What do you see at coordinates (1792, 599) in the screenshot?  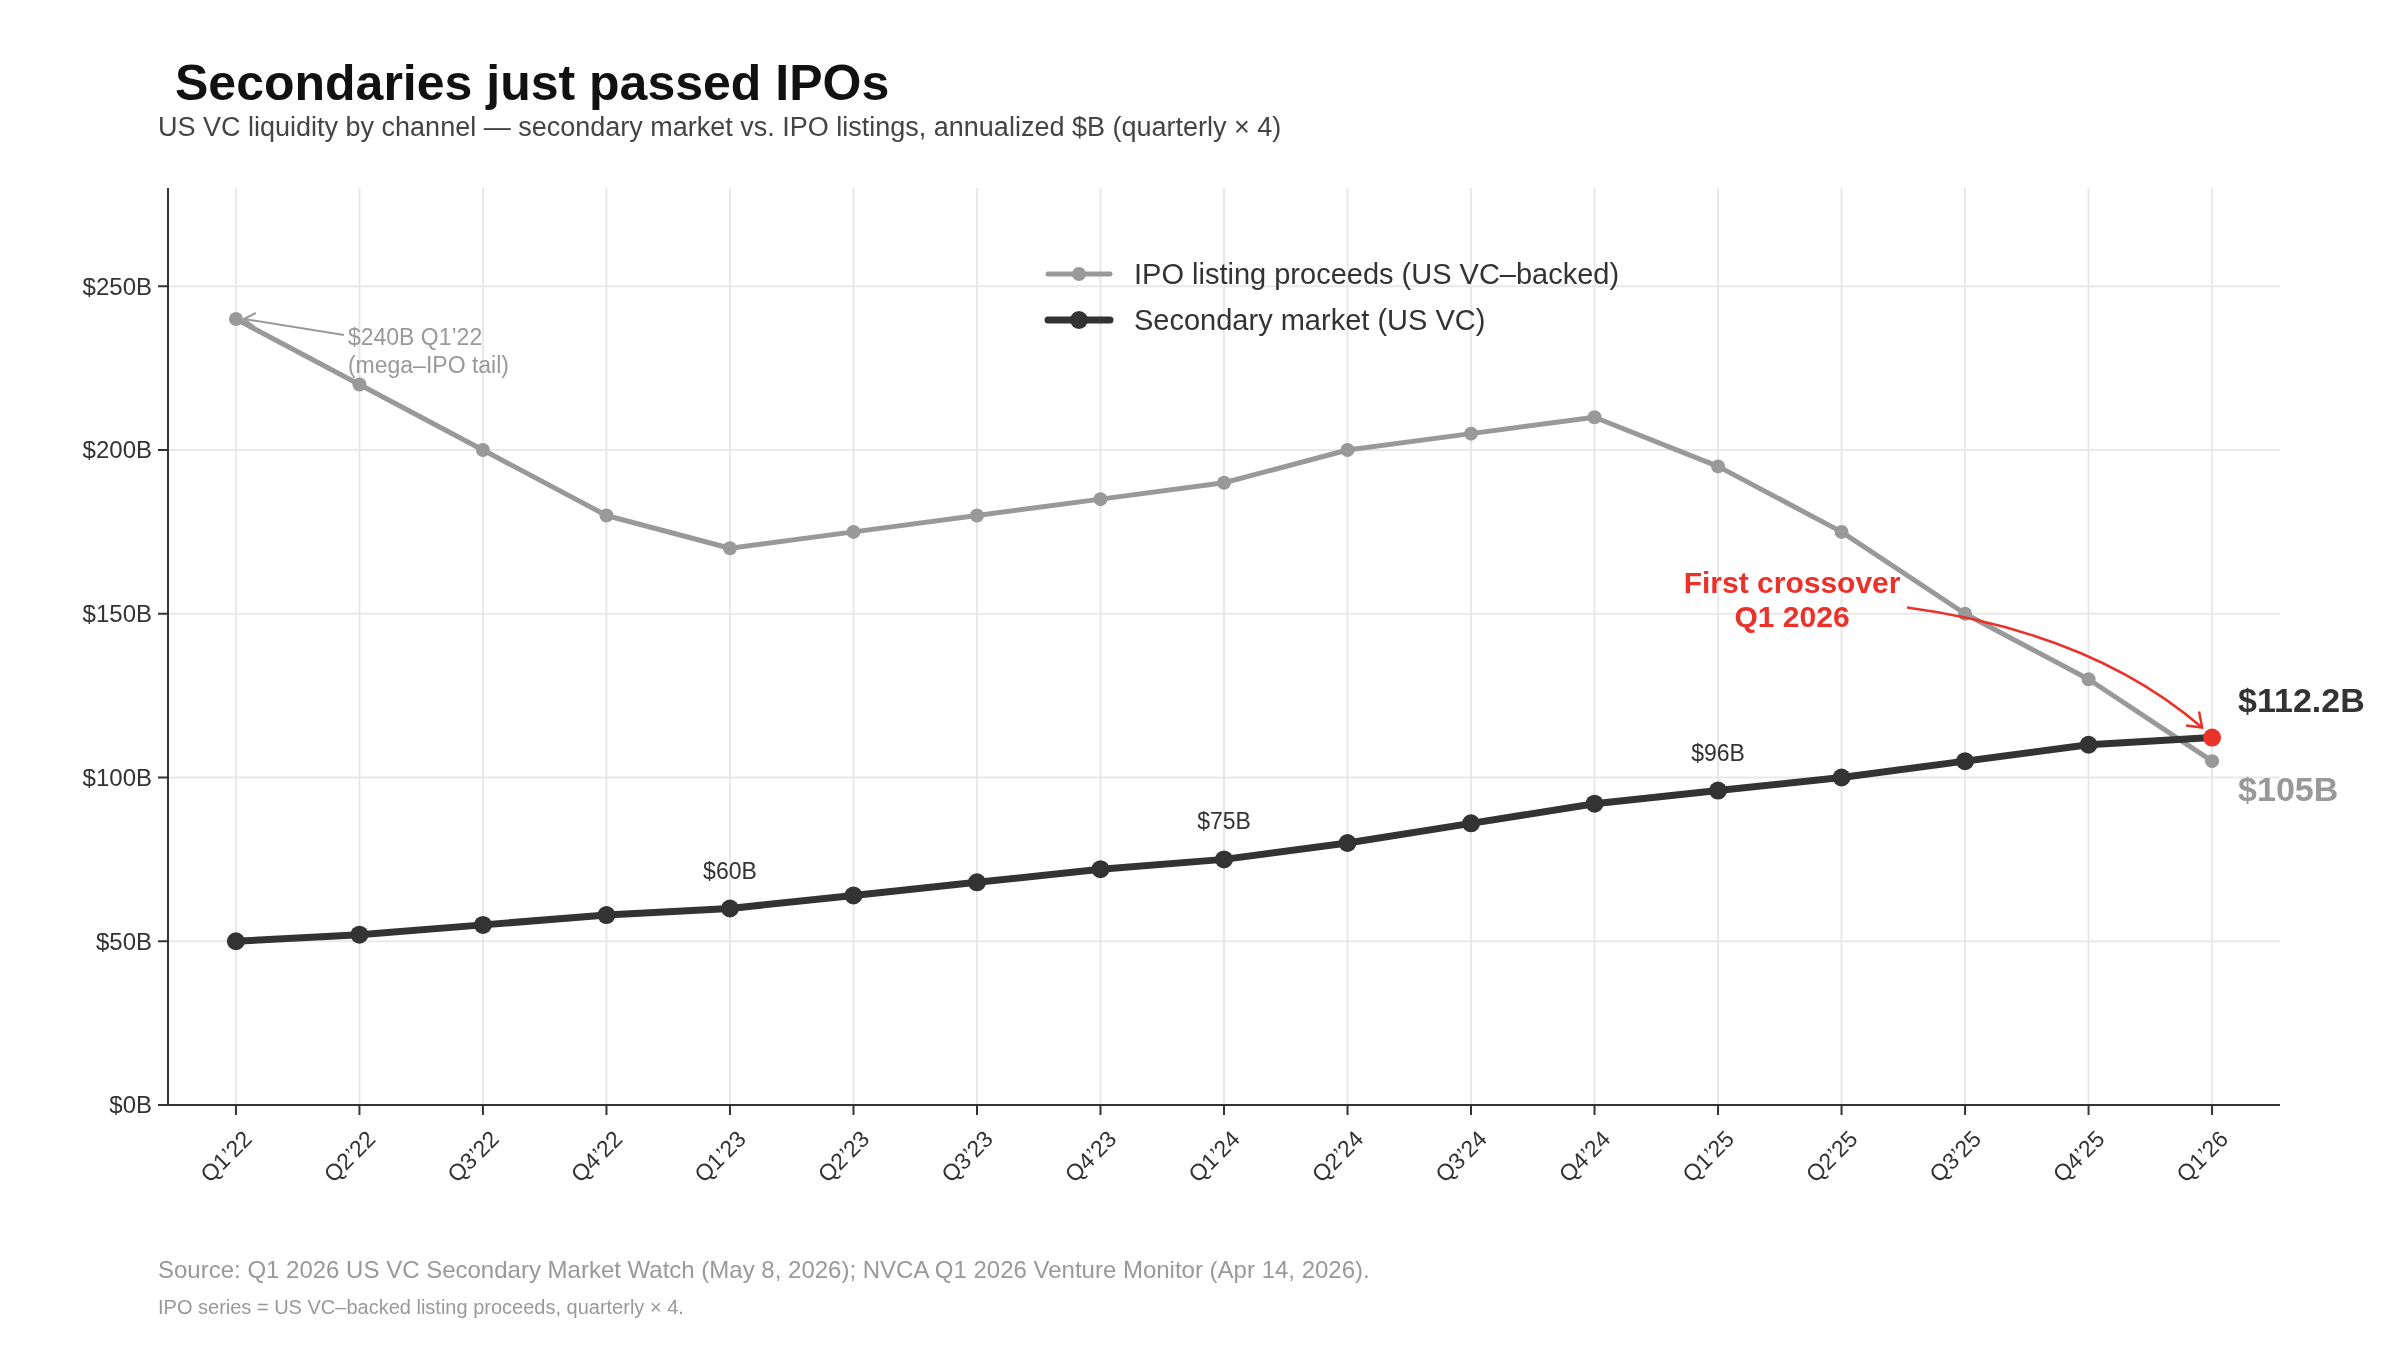 I see `annotation: First crossover Q1 2026` at bounding box center [1792, 599].